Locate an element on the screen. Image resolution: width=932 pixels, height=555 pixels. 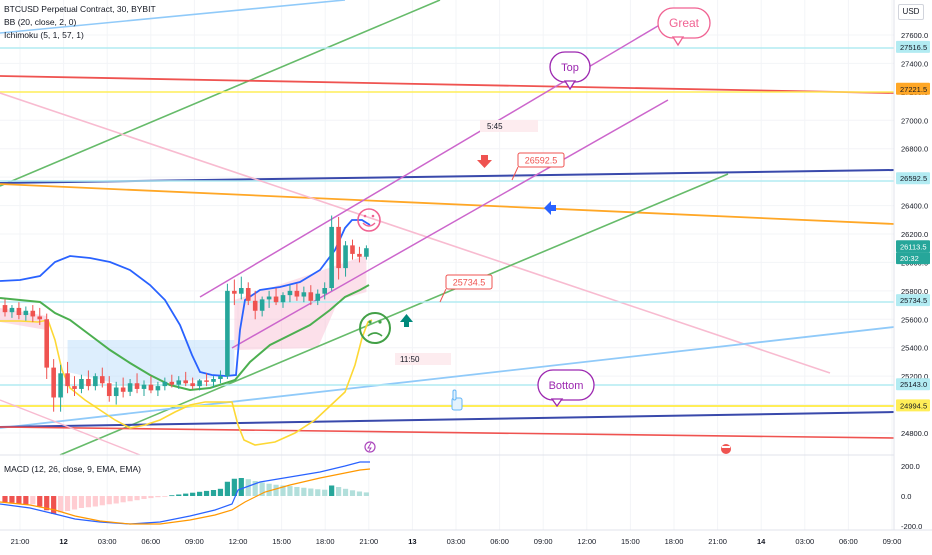
smiley-sad-mouth is located at coordinates (375, 334).